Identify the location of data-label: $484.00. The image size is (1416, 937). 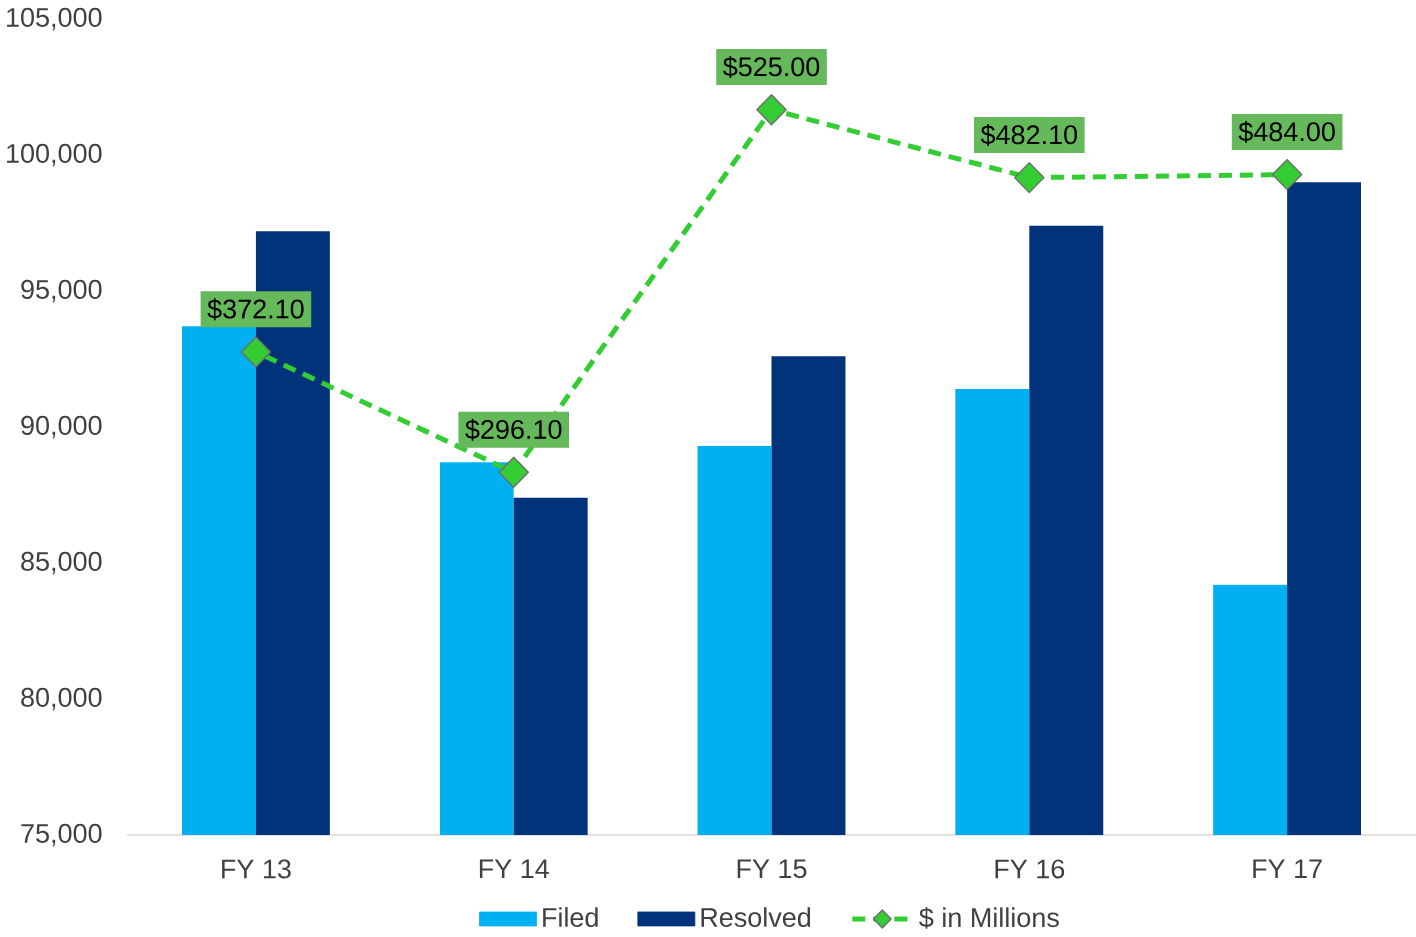
(1286, 132).